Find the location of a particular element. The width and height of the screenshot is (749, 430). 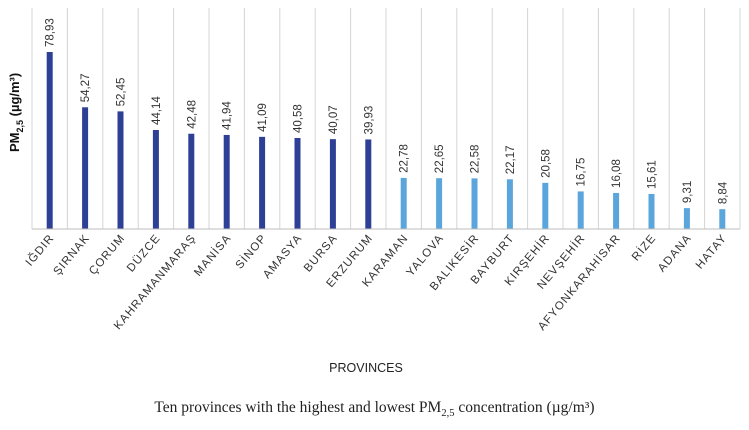

category-label: SİNOP is located at coordinates (251, 252).